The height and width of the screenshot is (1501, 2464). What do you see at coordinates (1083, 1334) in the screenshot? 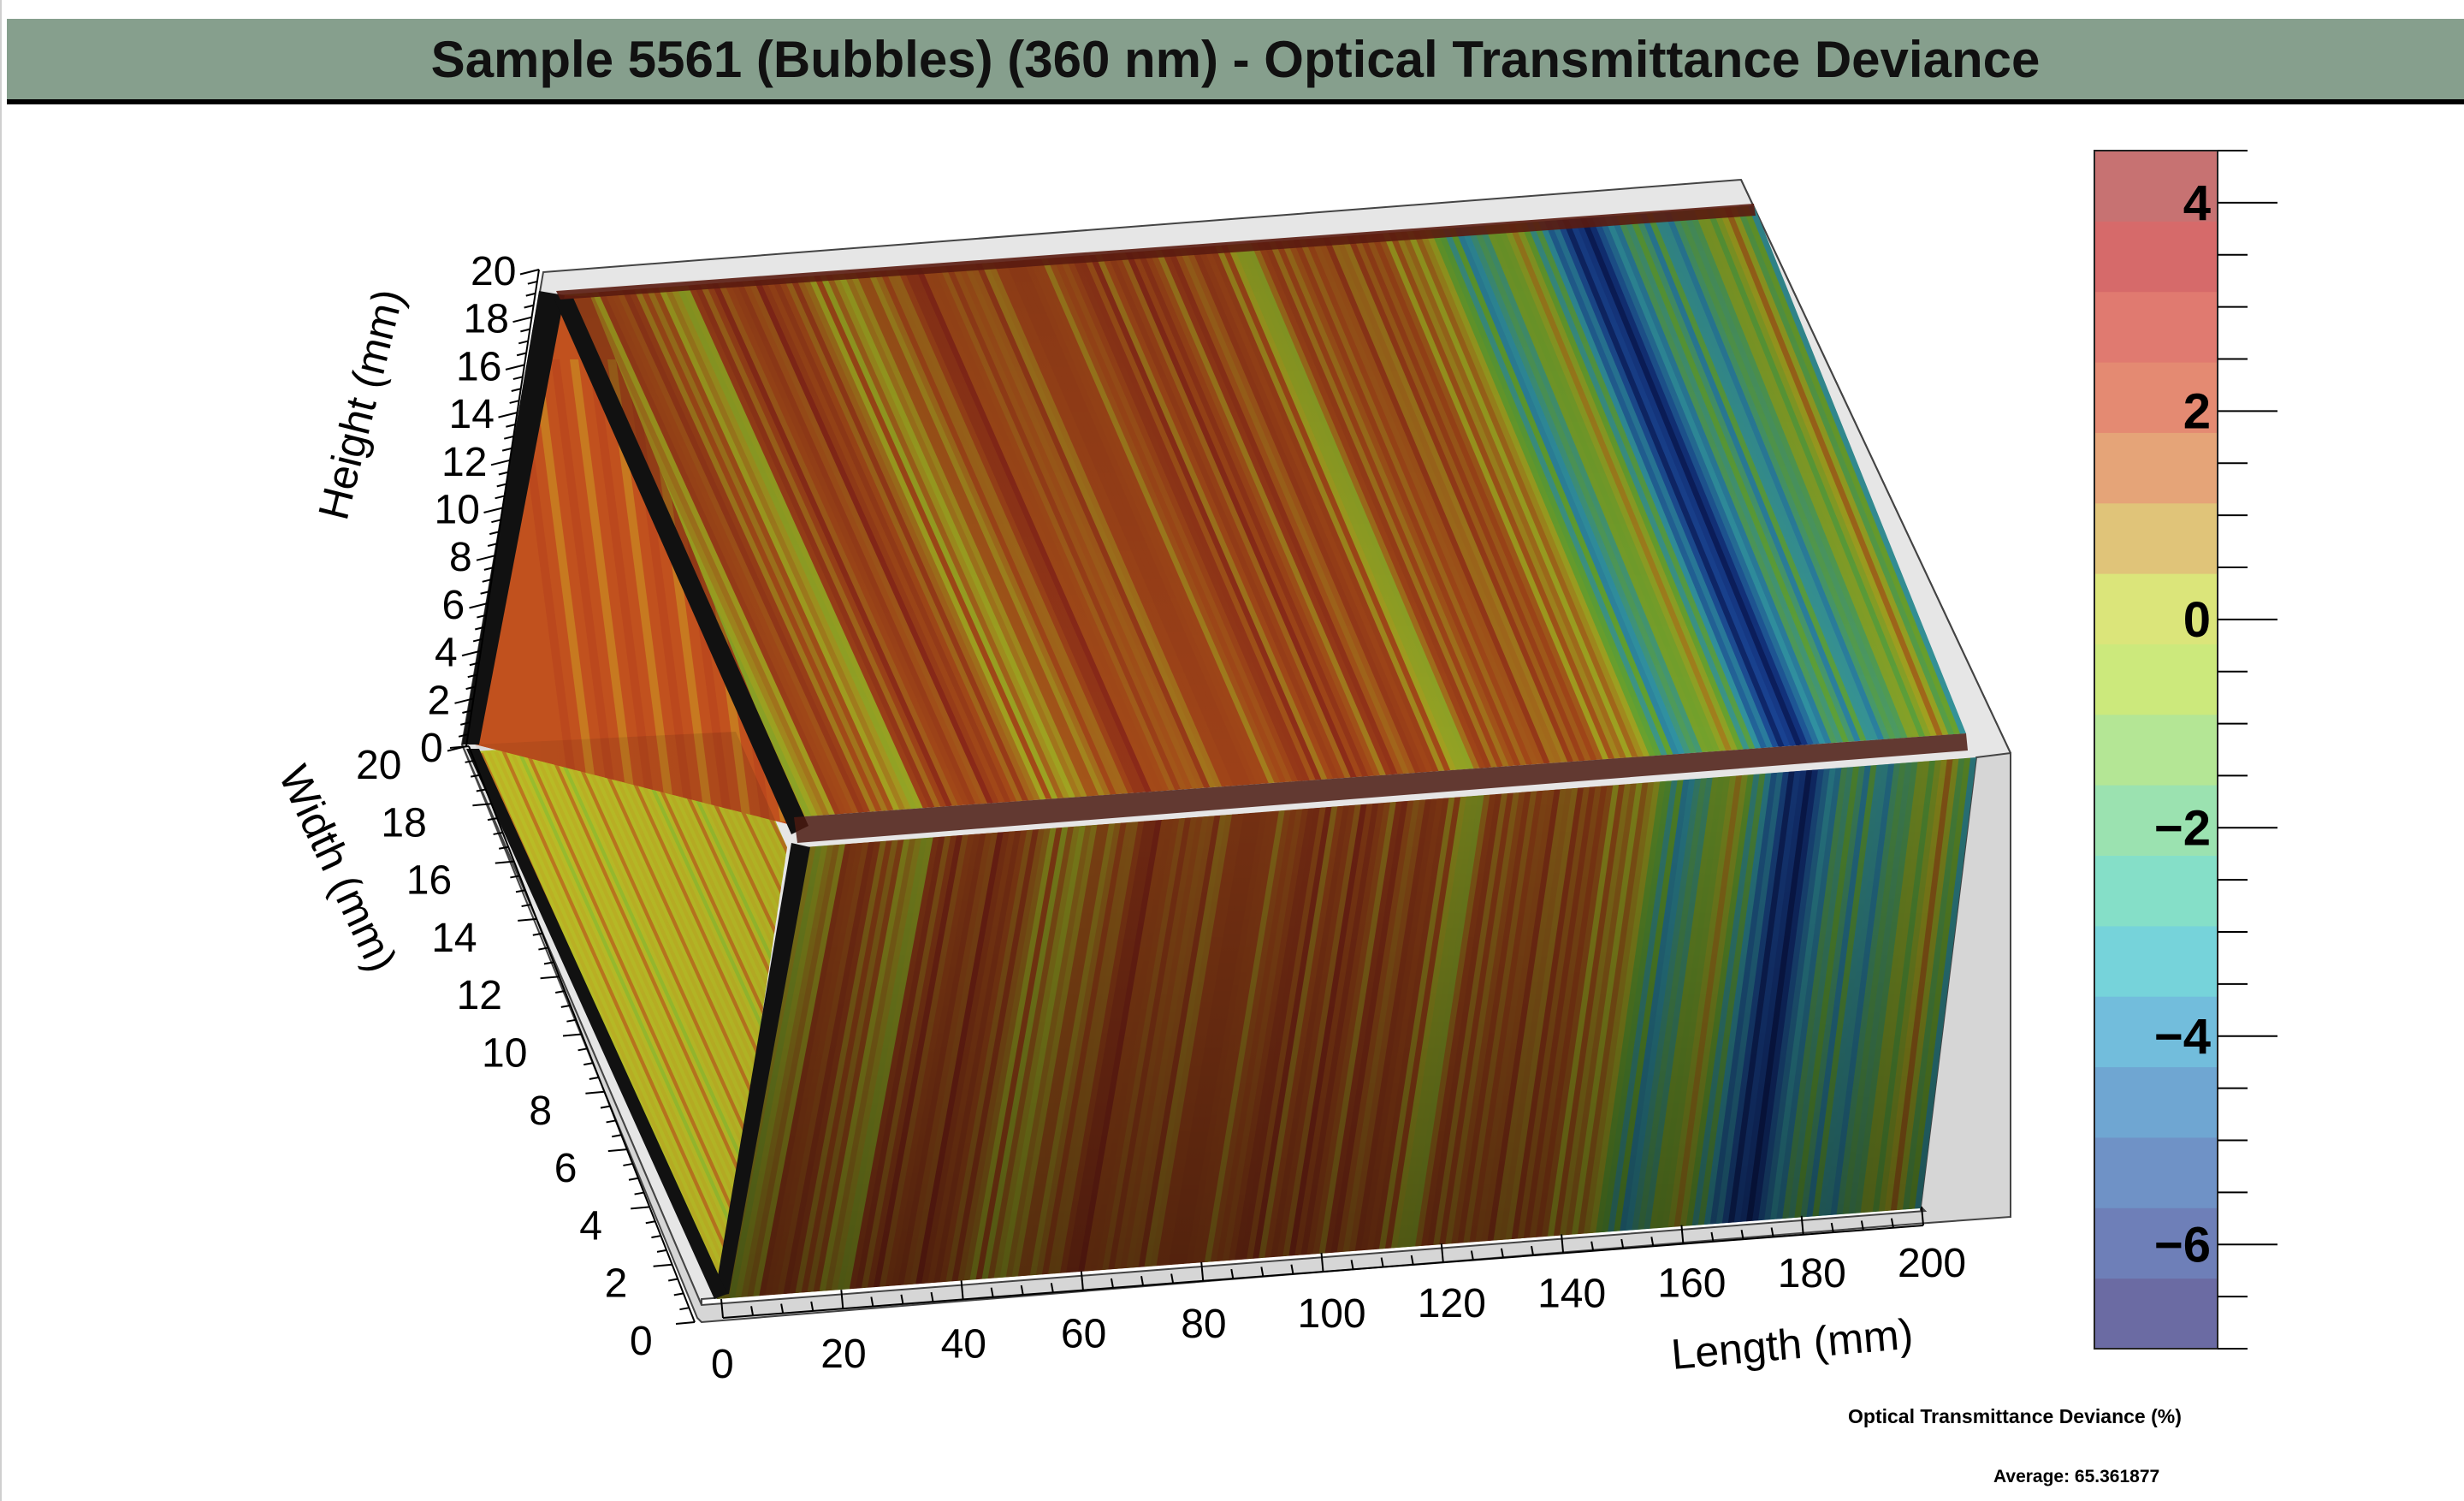
I see `length-tick-label: 60` at bounding box center [1083, 1334].